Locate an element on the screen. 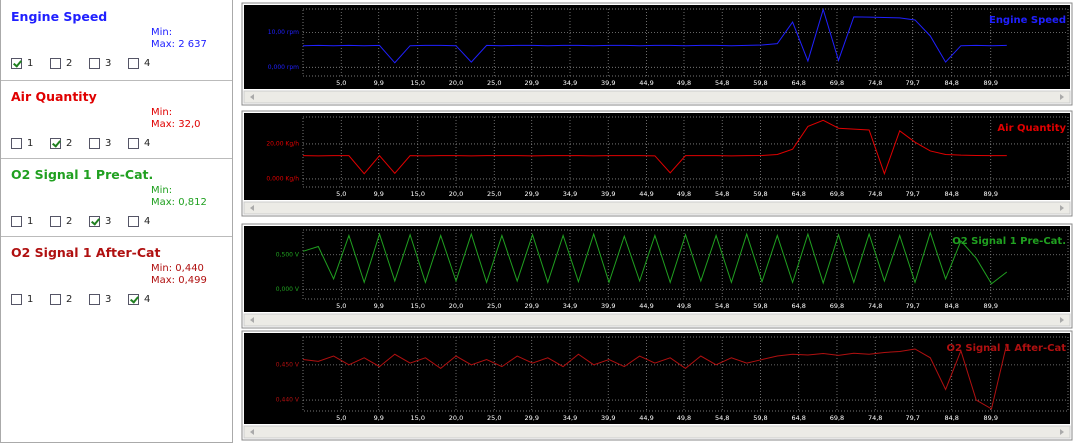 The height and width of the screenshot is (443, 1074). max-value: Max: 0,812 is located at coordinates (179, 202).